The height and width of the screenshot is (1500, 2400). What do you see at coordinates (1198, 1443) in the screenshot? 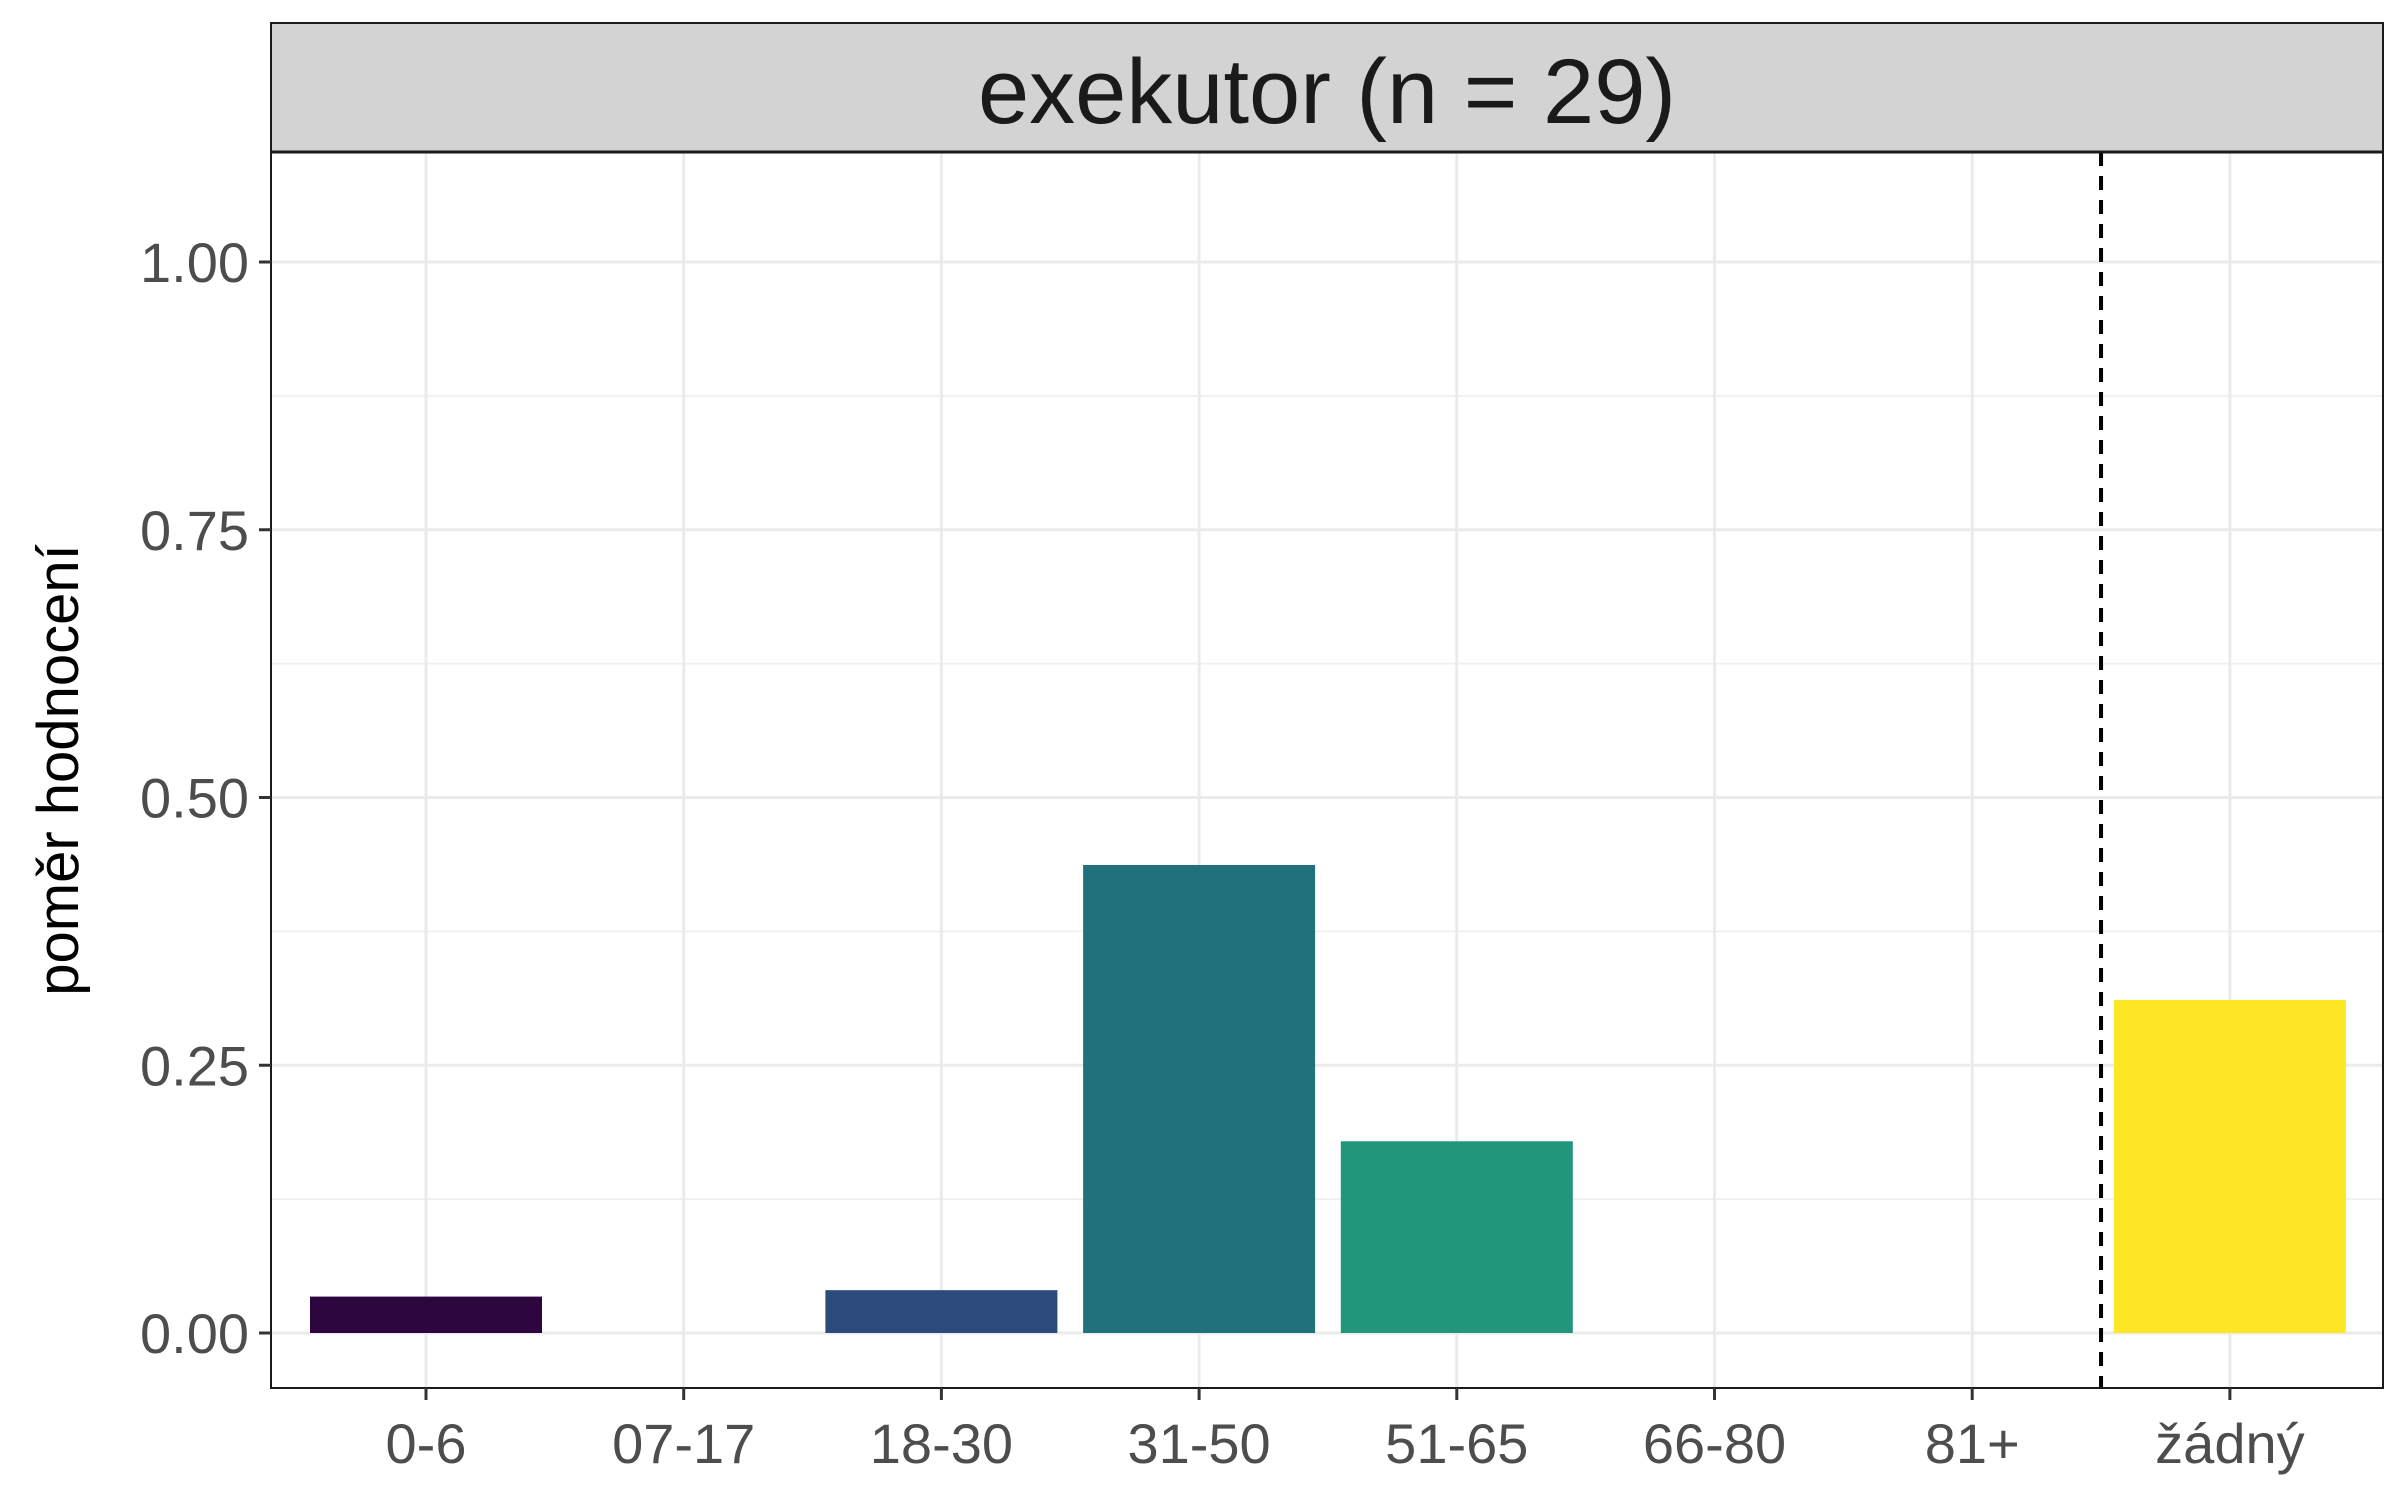
I see `x-tick-label: 31-50` at bounding box center [1198, 1443].